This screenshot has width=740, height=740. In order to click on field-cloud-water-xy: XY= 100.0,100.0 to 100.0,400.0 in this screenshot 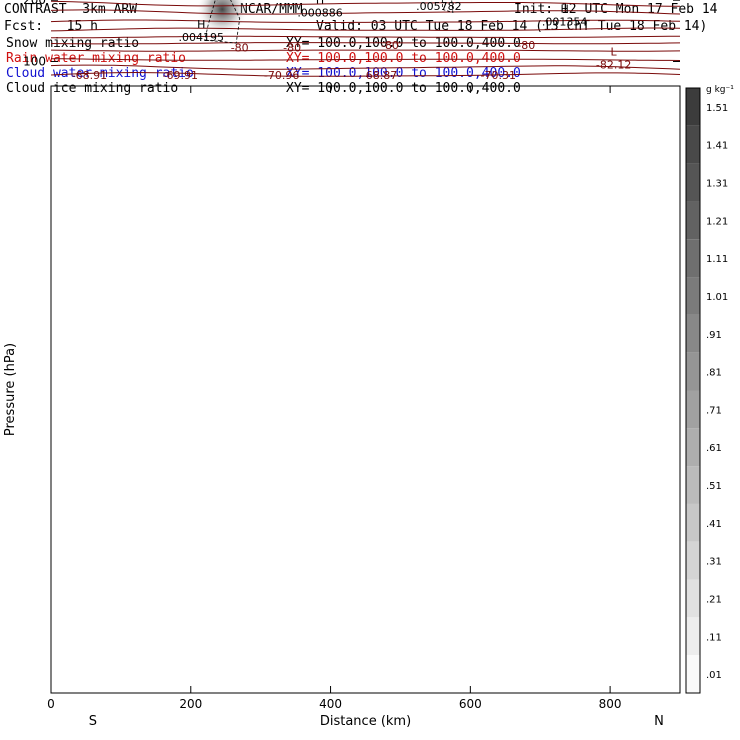, I will do `click(403, 73)`.